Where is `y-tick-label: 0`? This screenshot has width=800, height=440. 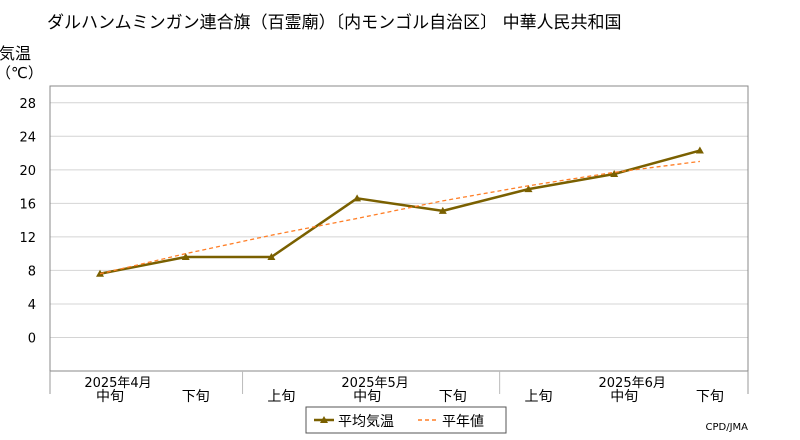
y-tick-label: 0 is located at coordinates (32, 338).